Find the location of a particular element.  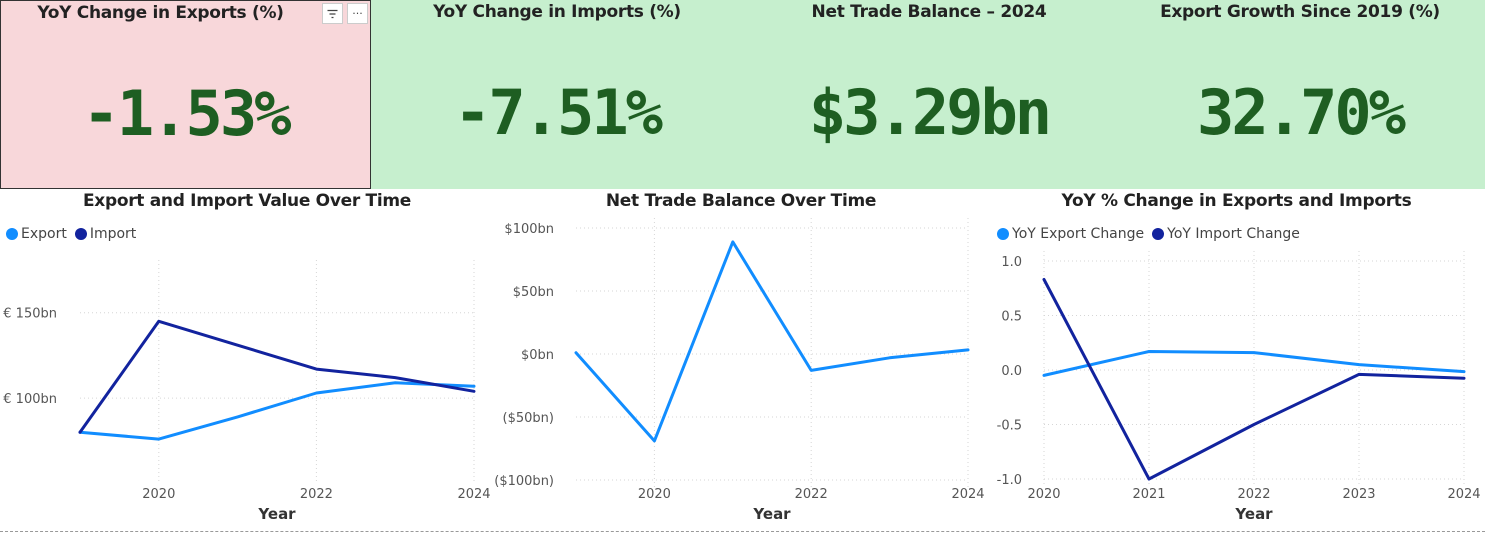

kpi-value: -7.51% is located at coordinates (558, 112).